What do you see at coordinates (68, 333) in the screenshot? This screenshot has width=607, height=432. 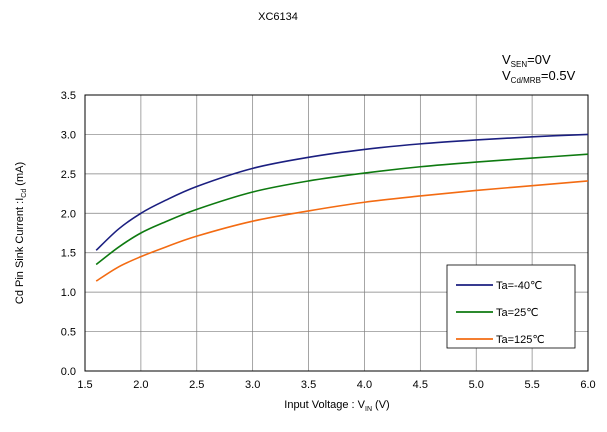 I see `y-tick-label: 0.5` at bounding box center [68, 333].